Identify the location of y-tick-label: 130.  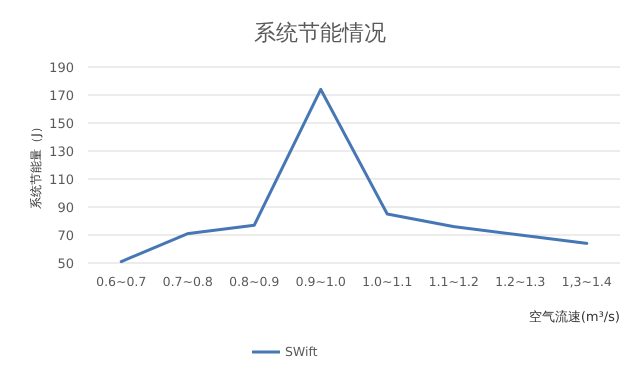
(61, 152).